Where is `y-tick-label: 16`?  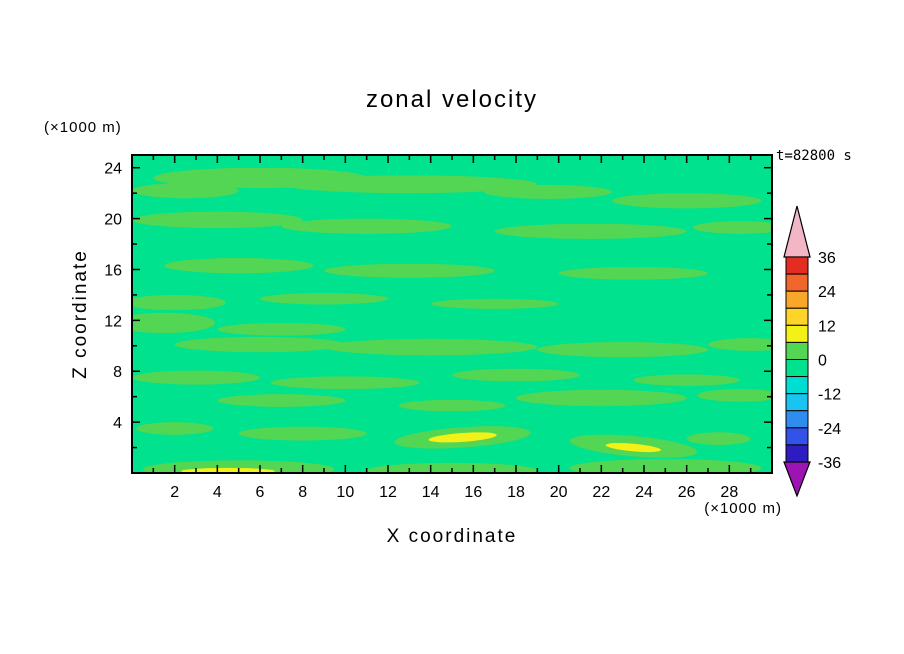
y-tick-label: 16 is located at coordinates (113, 270).